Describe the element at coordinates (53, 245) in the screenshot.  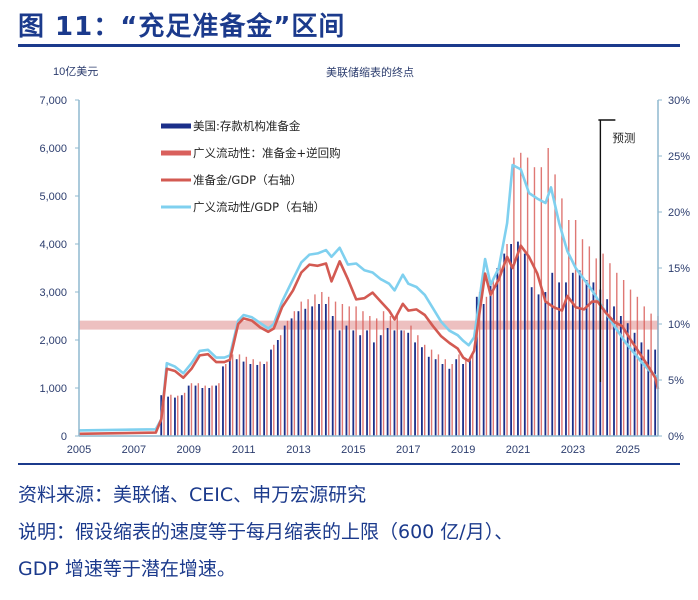
I see `left-tick-label: 4,000` at that location.